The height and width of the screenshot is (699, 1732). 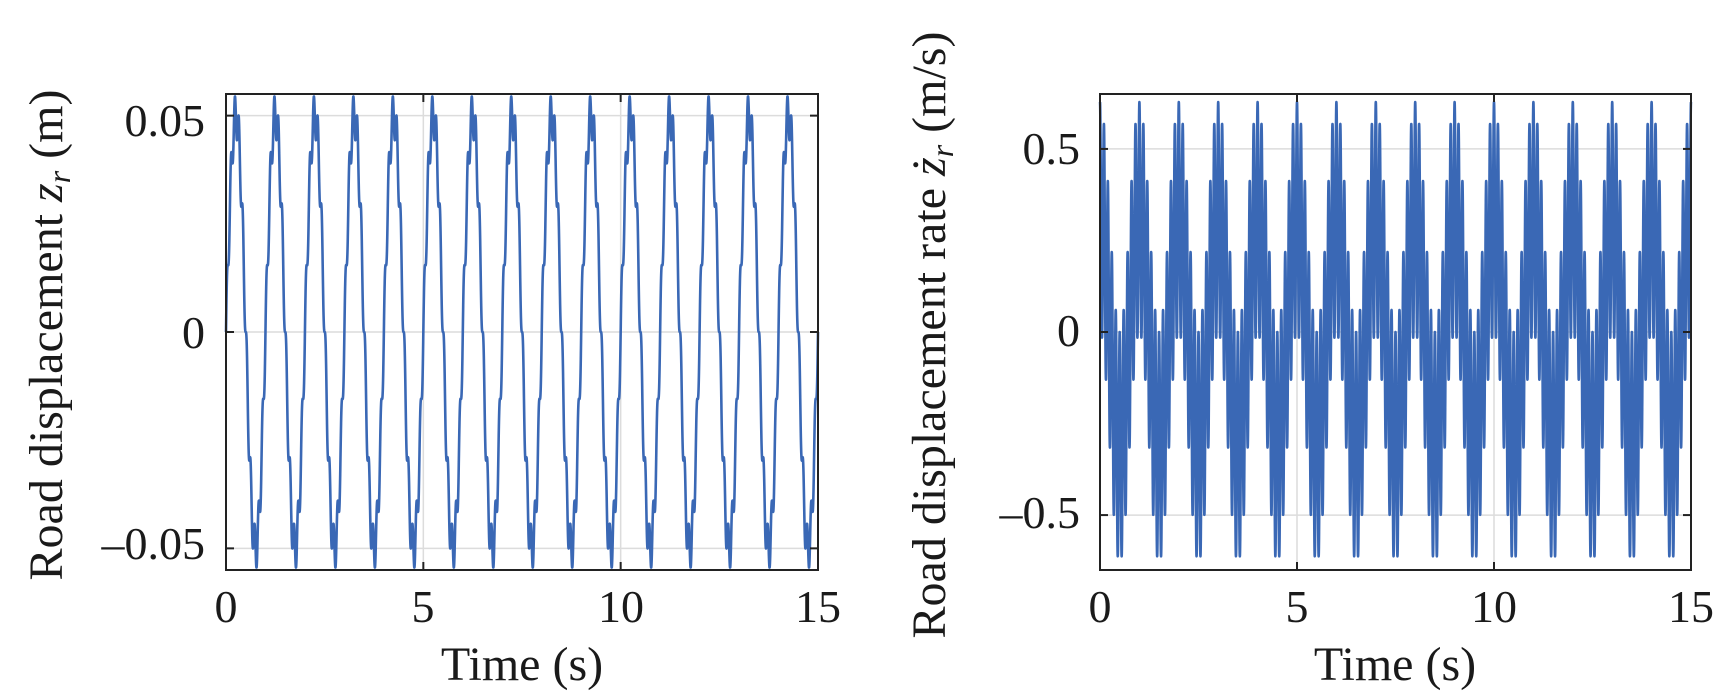 I want to click on y-axis-label-prefix: Road displacement rate, so click(x=929, y=407).